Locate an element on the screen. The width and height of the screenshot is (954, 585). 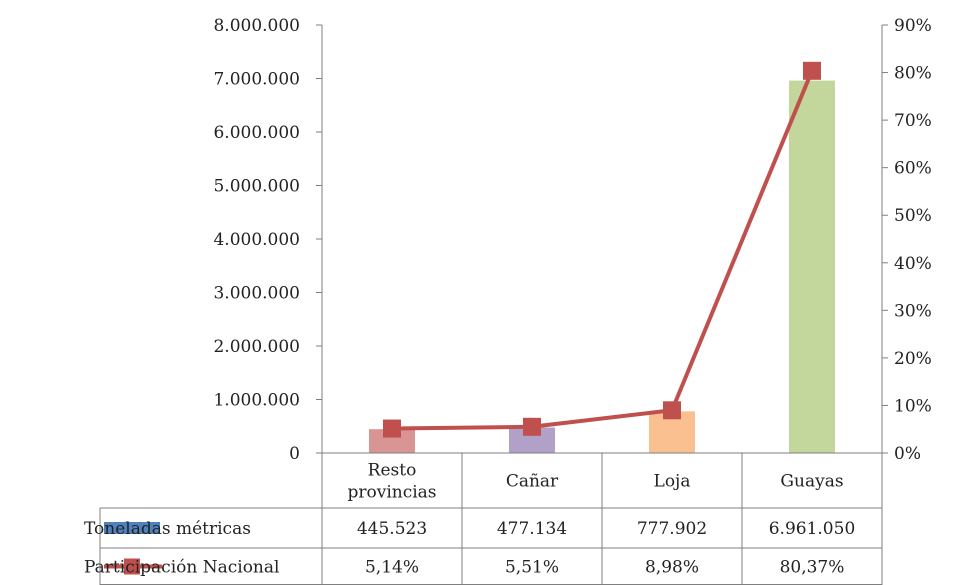
table-value-bars: 6.961.050 is located at coordinates (812, 529).